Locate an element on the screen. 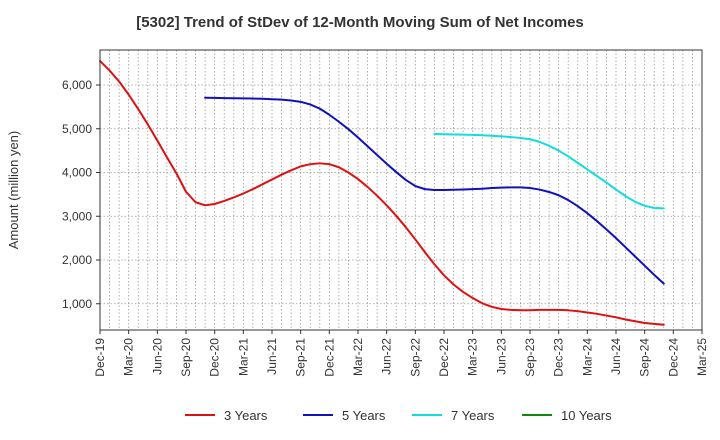 Image resolution: width=720 pixels, height=440 pixels. x-tick-label: Dec-20 is located at coordinates (215, 357).